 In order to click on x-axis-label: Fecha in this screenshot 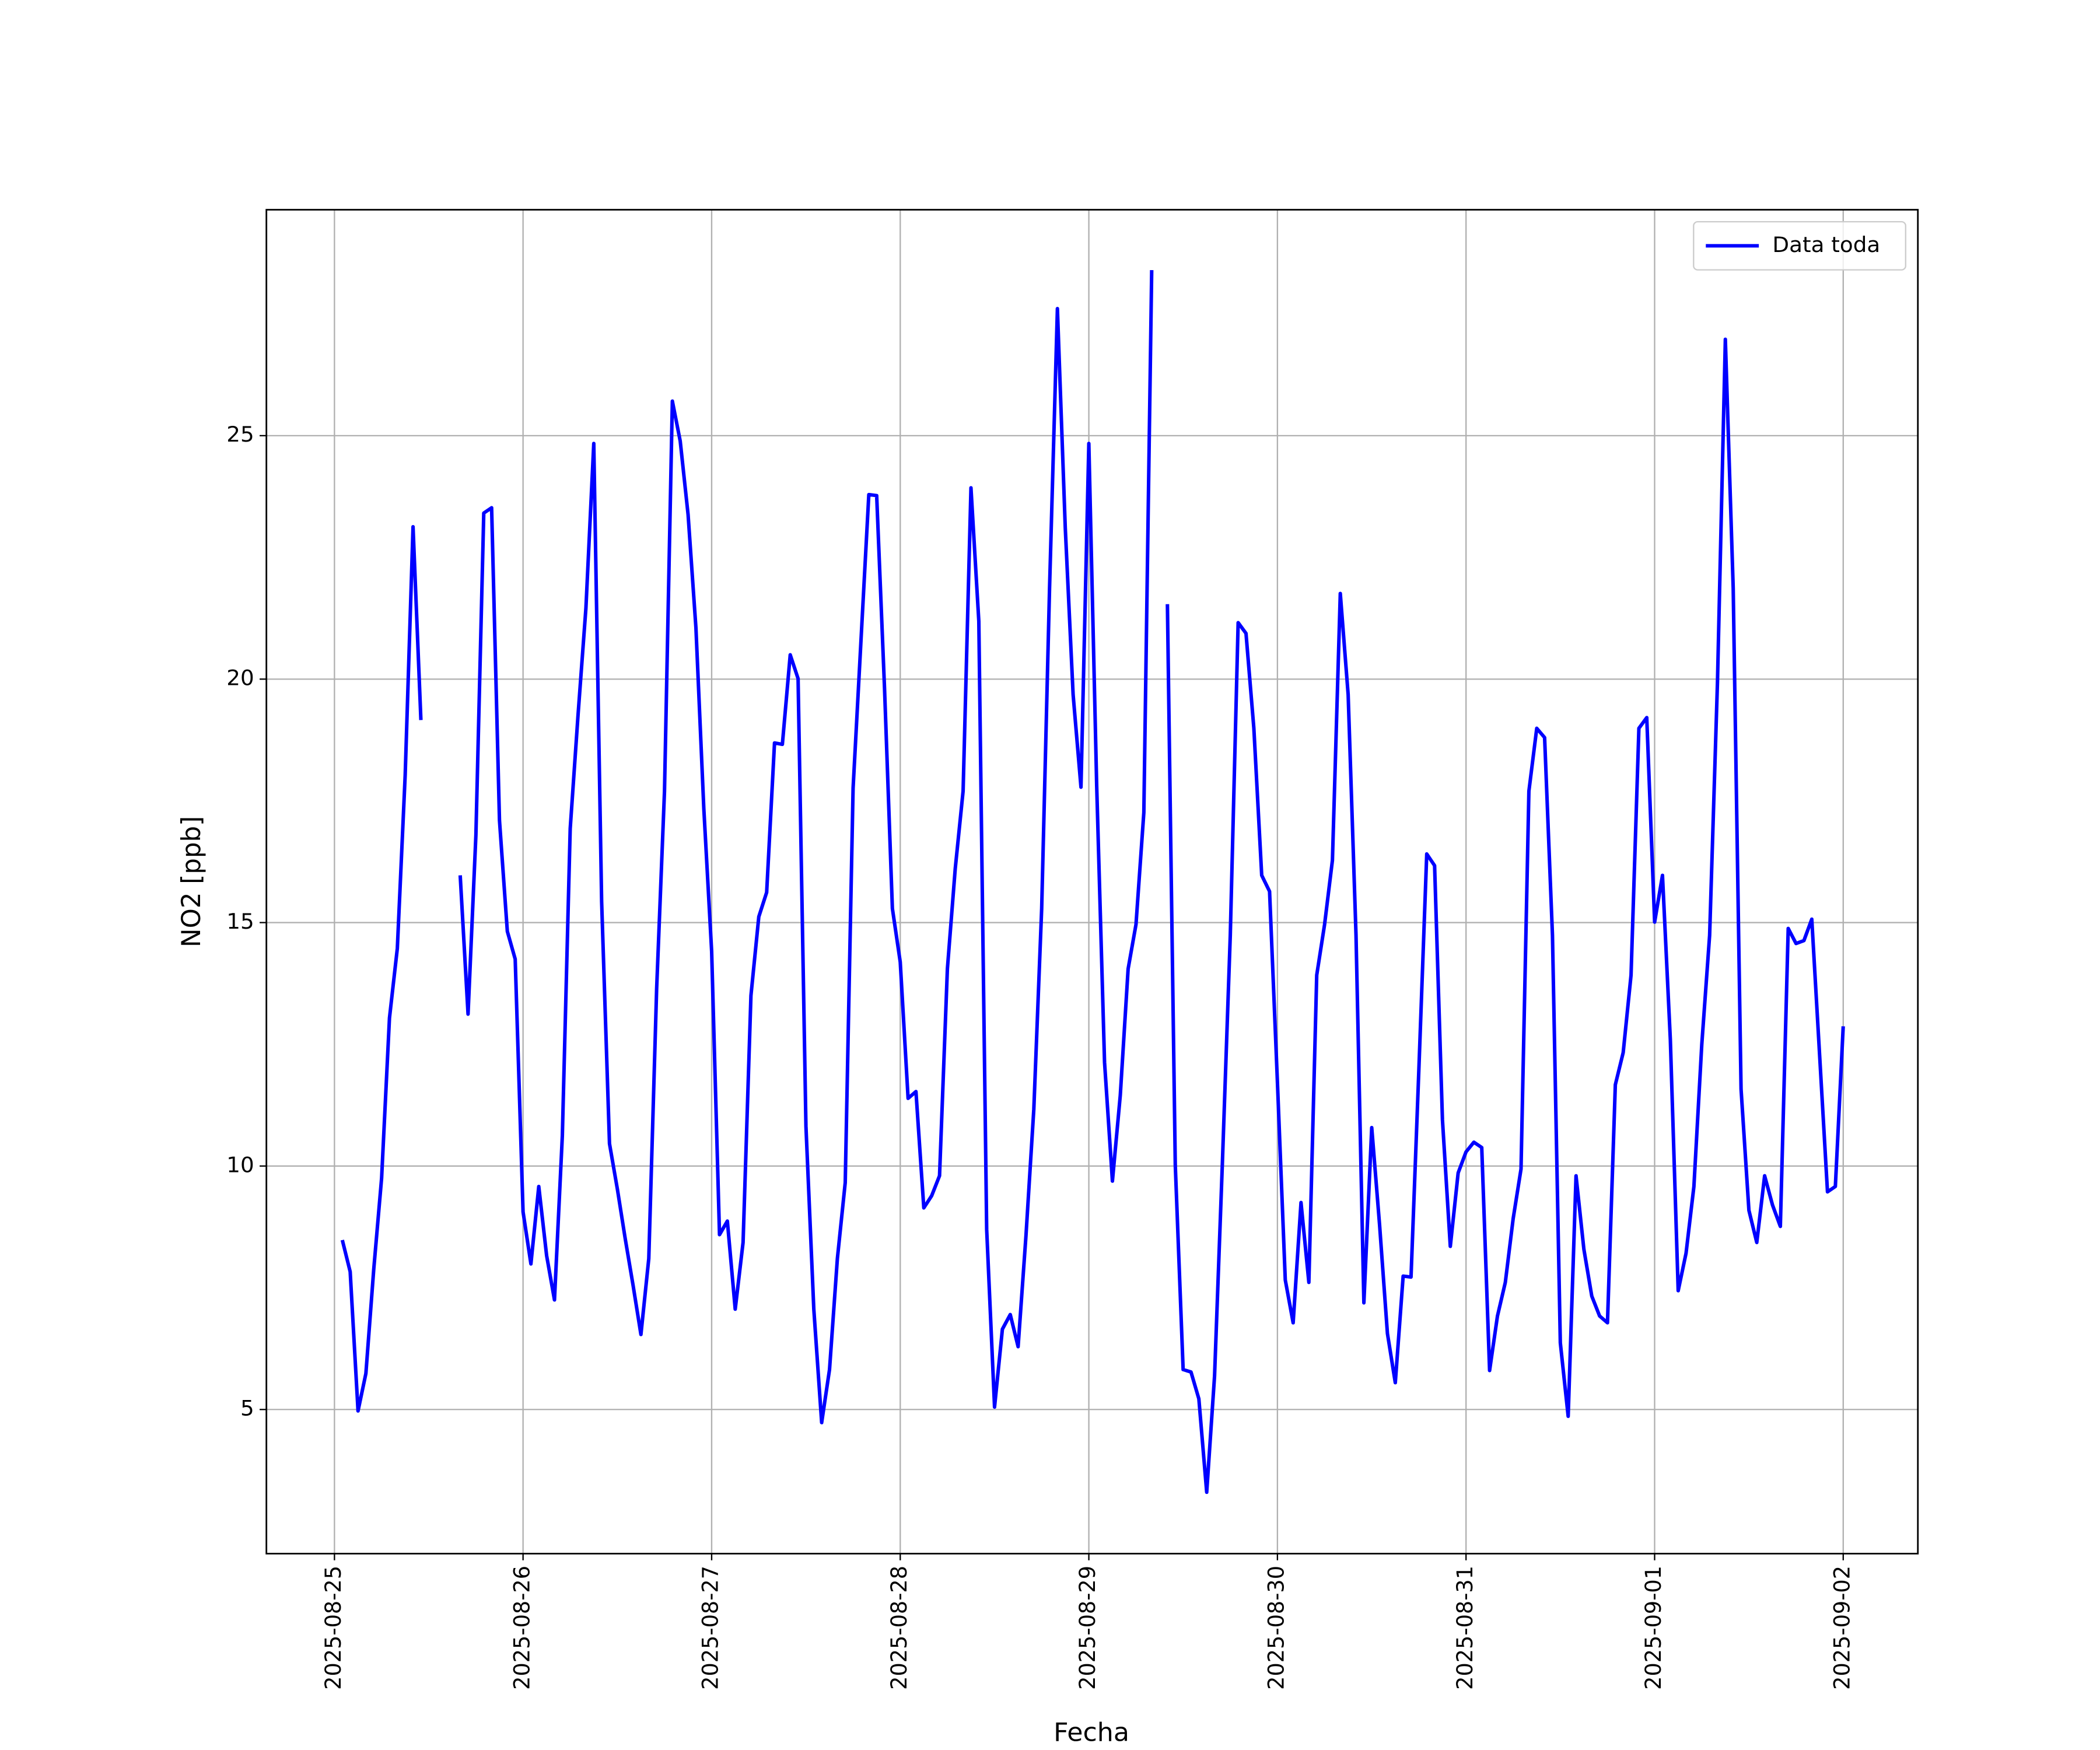, I will do `click(1091, 1733)`.